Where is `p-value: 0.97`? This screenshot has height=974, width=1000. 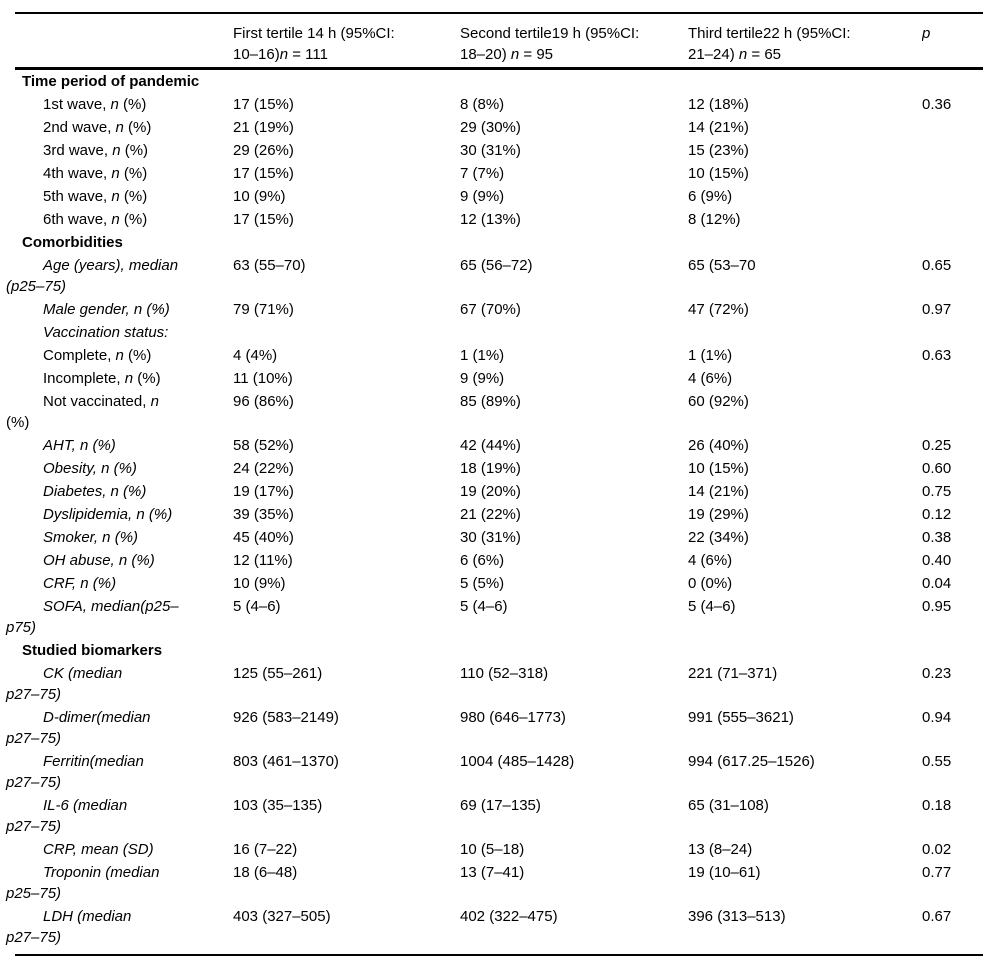 p-value: 0.97 is located at coordinates (937, 309).